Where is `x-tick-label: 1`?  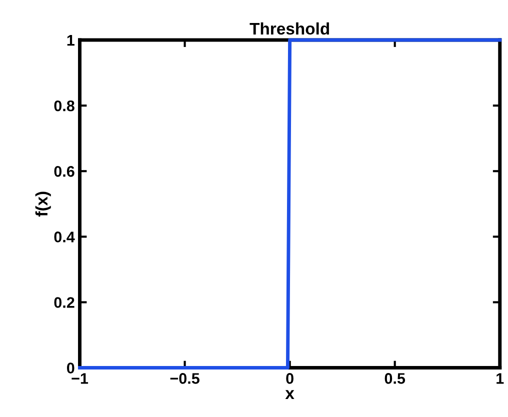
x-tick-label: 1 is located at coordinates (500, 378).